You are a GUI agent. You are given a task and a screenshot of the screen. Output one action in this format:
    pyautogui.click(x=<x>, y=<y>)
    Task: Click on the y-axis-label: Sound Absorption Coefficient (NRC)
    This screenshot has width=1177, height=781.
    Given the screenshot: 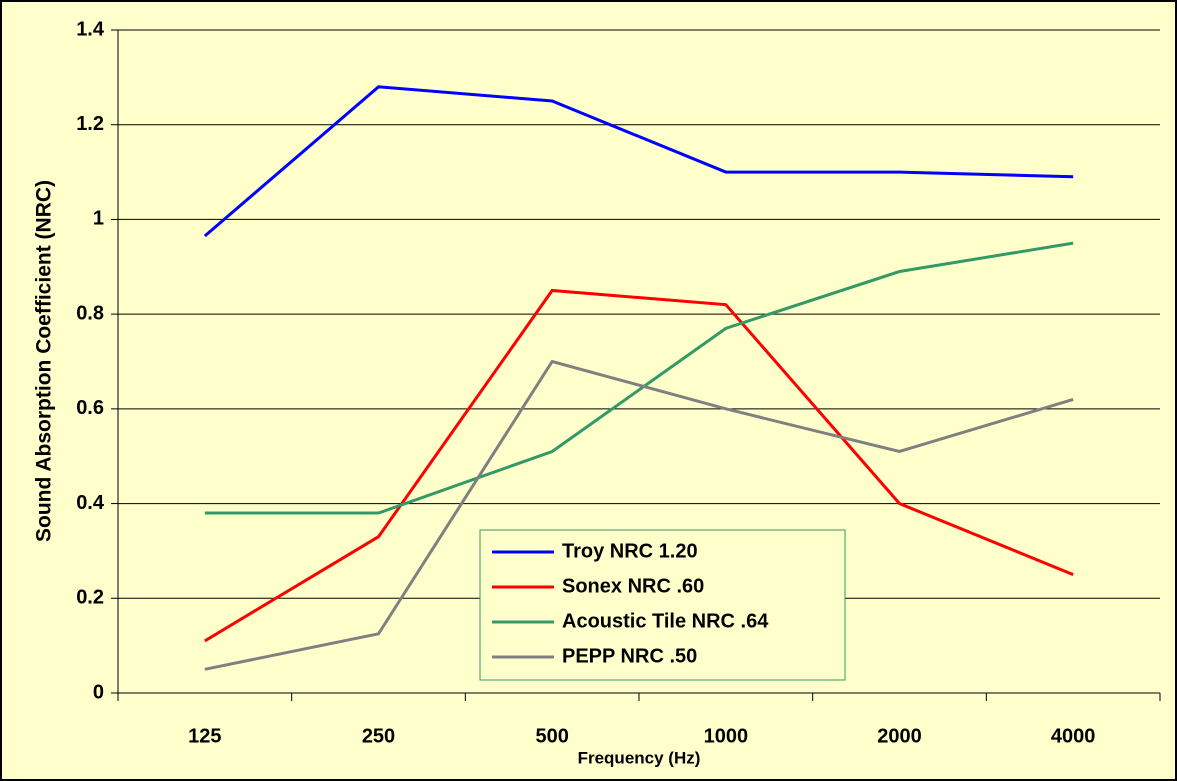 What is the action you would take?
    pyautogui.click(x=44, y=361)
    